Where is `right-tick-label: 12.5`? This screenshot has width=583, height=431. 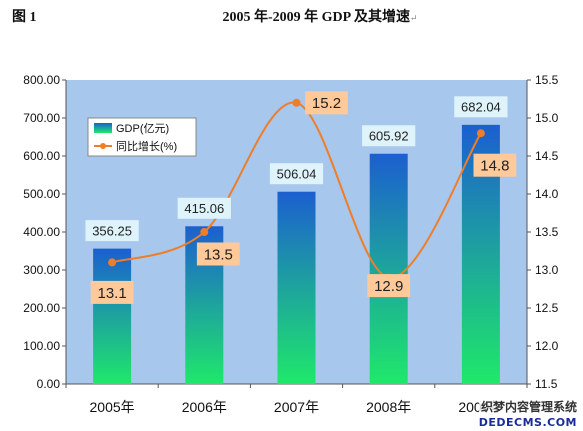 right-tick-label: 12.5 is located at coordinates (547, 308).